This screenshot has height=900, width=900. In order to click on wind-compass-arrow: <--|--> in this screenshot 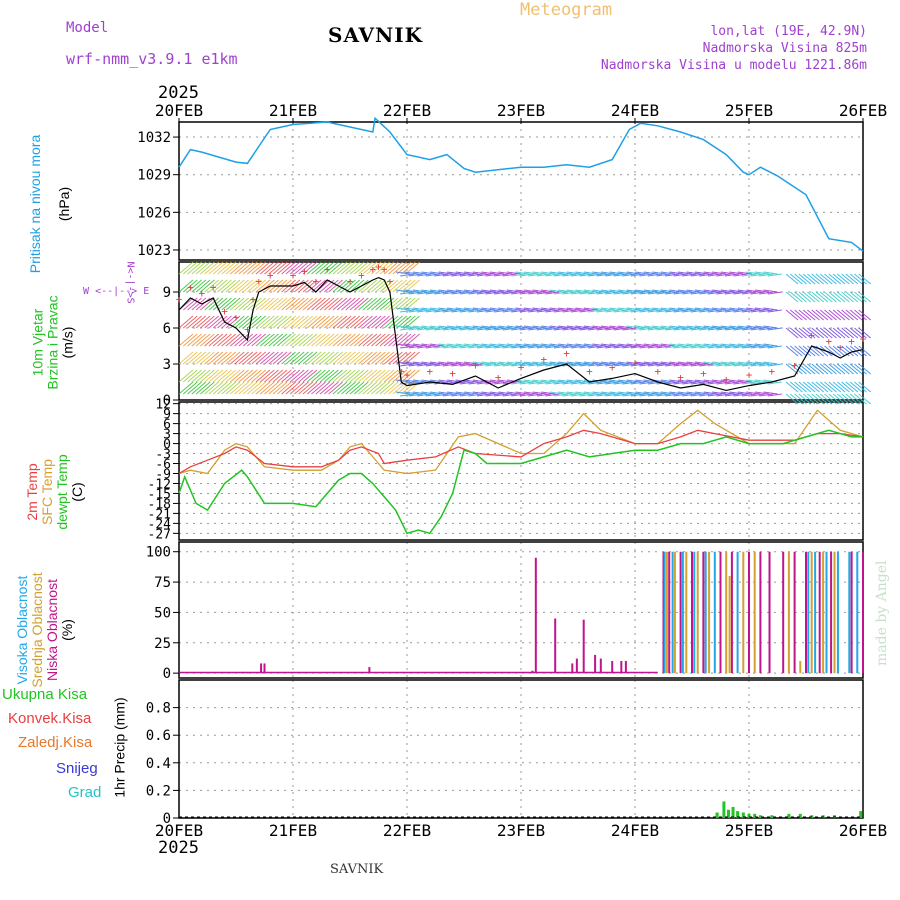, I will do `click(116, 291)`.